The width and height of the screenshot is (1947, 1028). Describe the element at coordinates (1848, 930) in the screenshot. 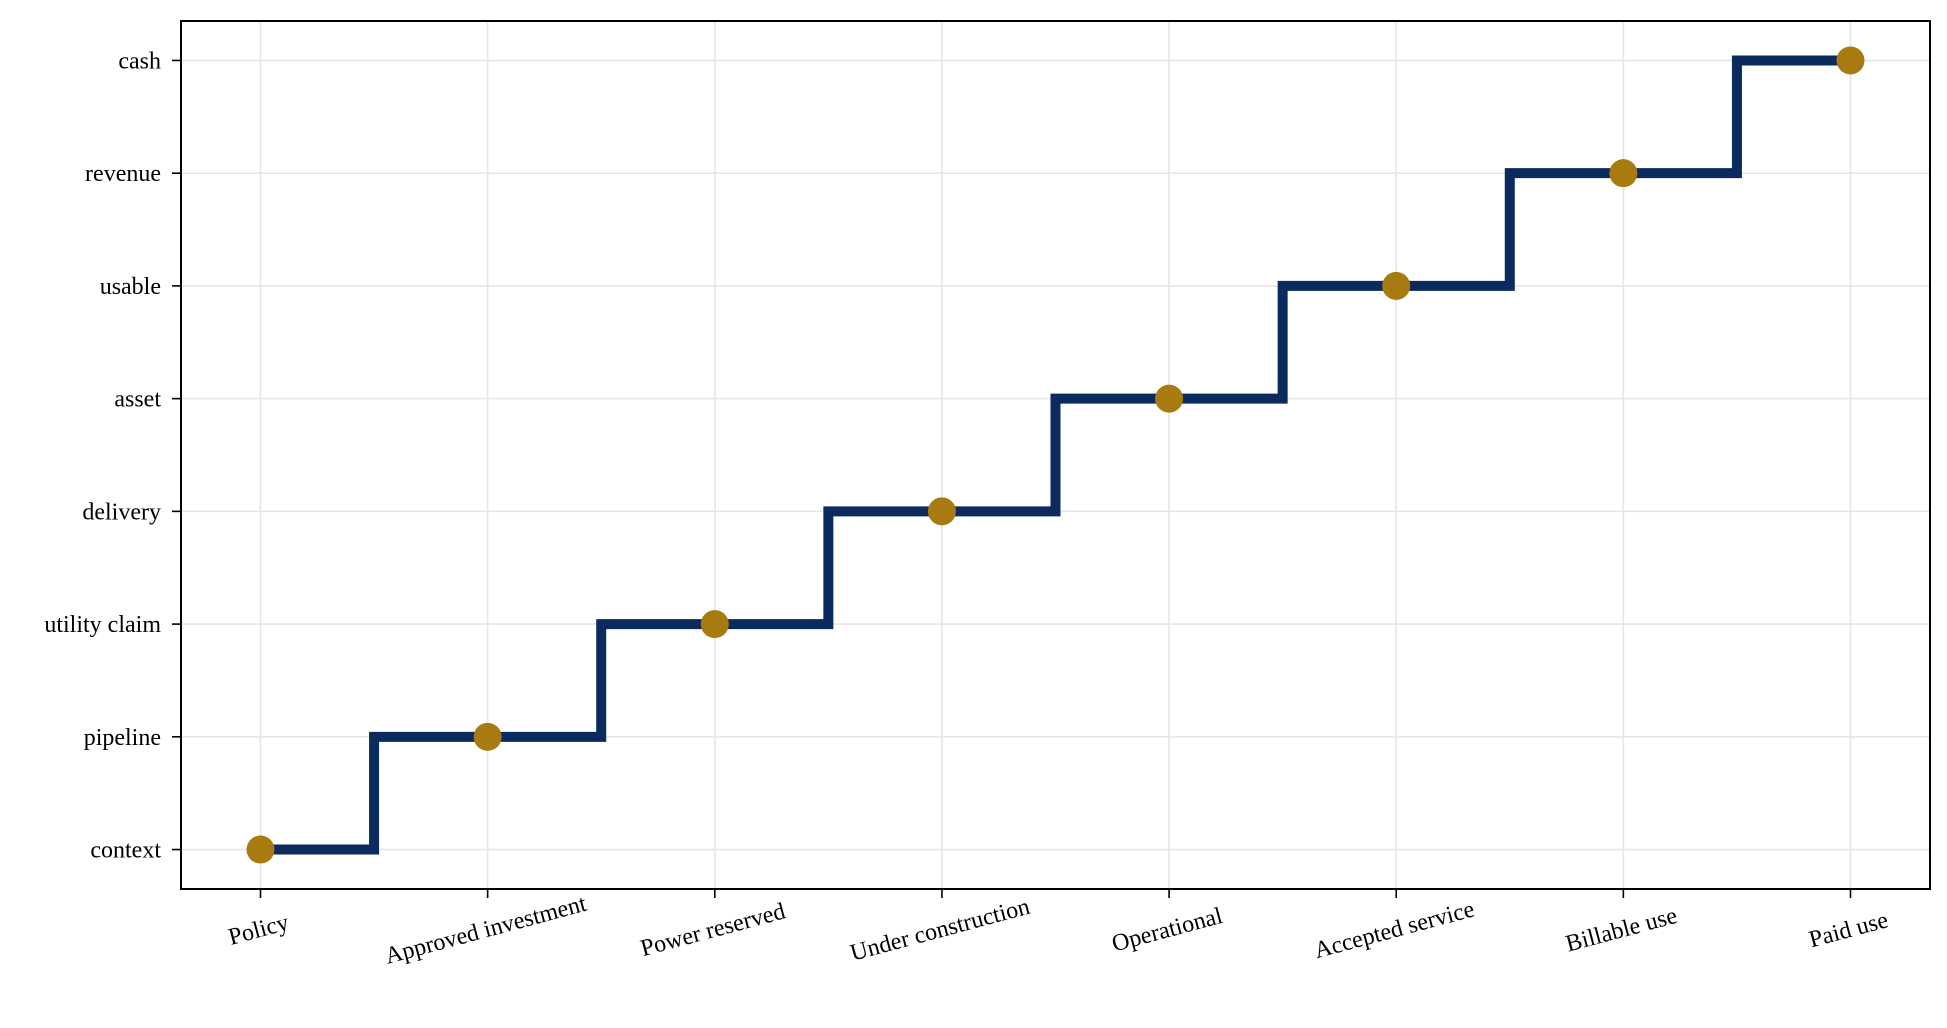

I see `x-tick-label-paid-use: Paid use` at that location.